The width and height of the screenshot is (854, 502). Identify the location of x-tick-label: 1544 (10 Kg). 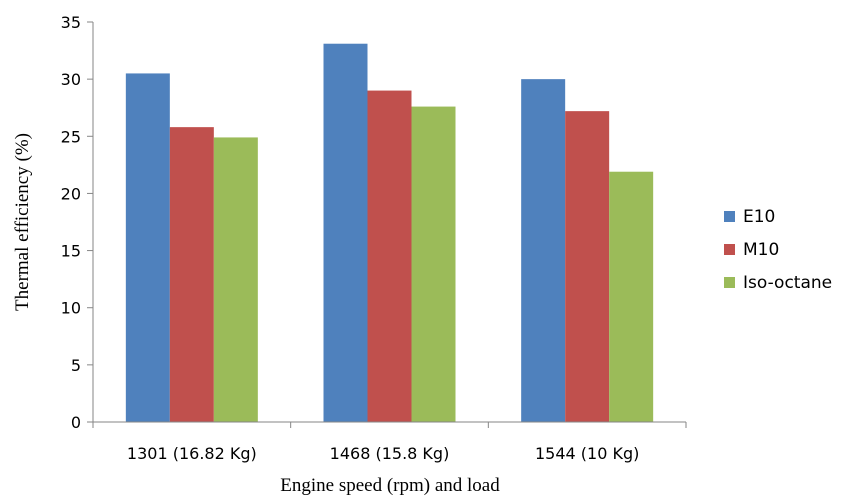
(587, 453).